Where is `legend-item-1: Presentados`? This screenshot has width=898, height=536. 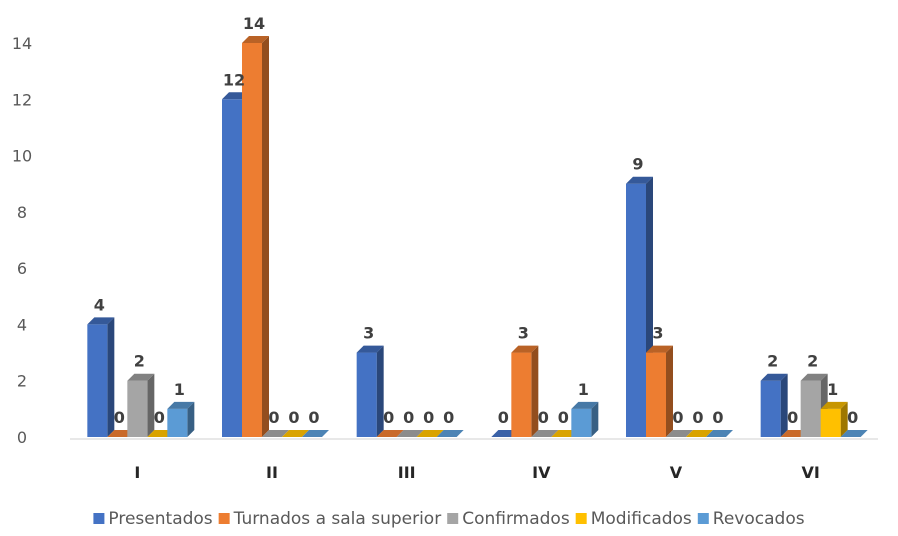
legend-item-1: Presentados is located at coordinates (153, 519).